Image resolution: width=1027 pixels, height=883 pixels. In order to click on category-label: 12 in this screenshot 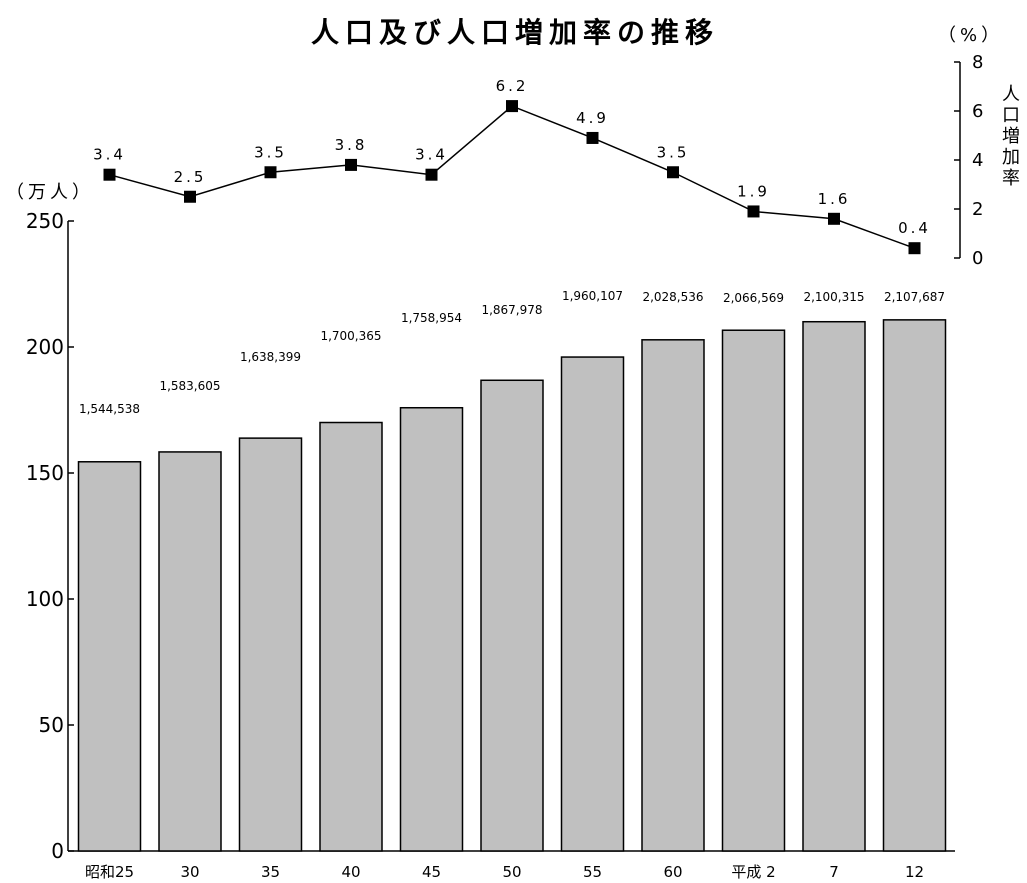, I will do `click(914, 872)`.